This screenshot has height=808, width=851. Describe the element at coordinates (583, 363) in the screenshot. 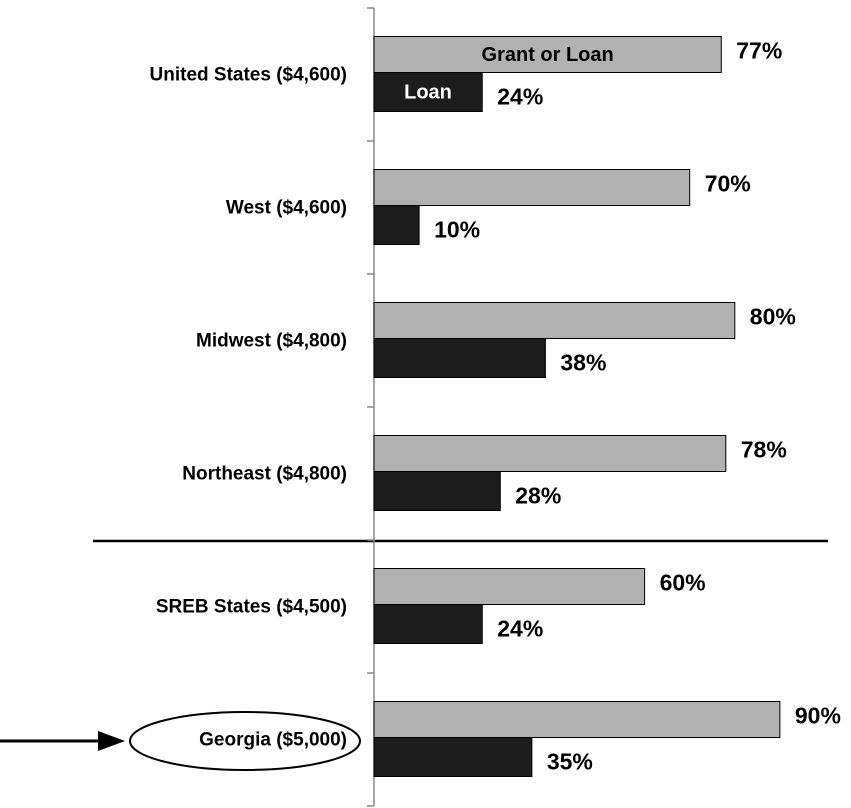

I see `value-label: 38%` at that location.